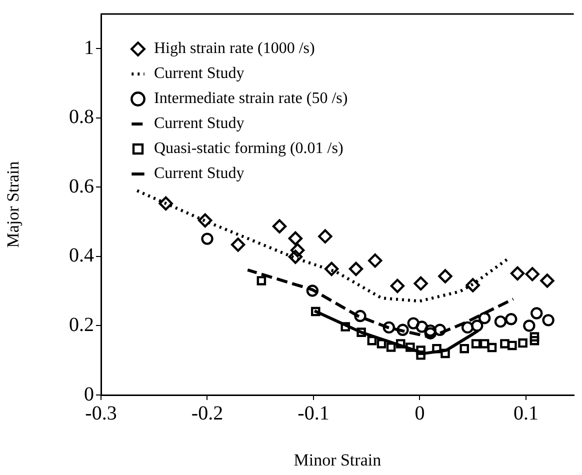 This screenshot has height=475, width=582. I want to click on y-tick-label: 0.6, so click(81, 186).